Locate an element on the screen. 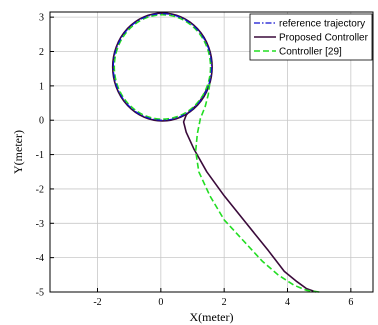 This screenshot has width=378, height=325. legend-entry: reference trajectory is located at coordinates (322, 24).